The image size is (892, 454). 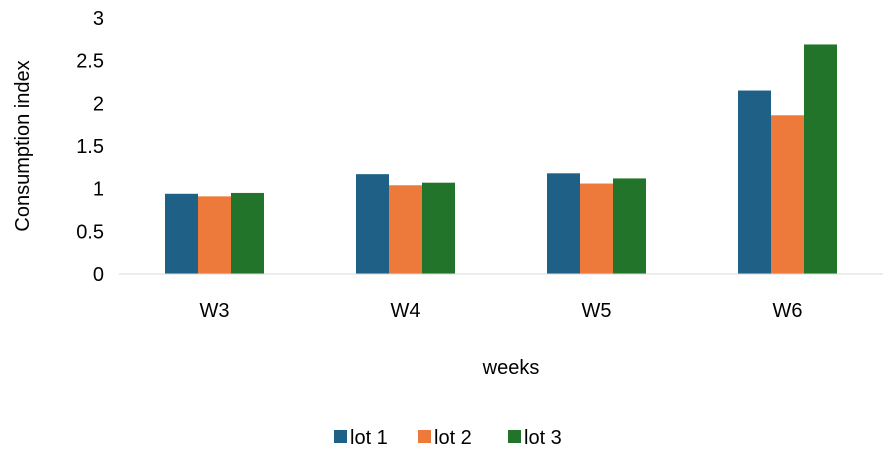 What do you see at coordinates (247, 233) in the screenshot?
I see `bar-lot3-w3` at bounding box center [247, 233].